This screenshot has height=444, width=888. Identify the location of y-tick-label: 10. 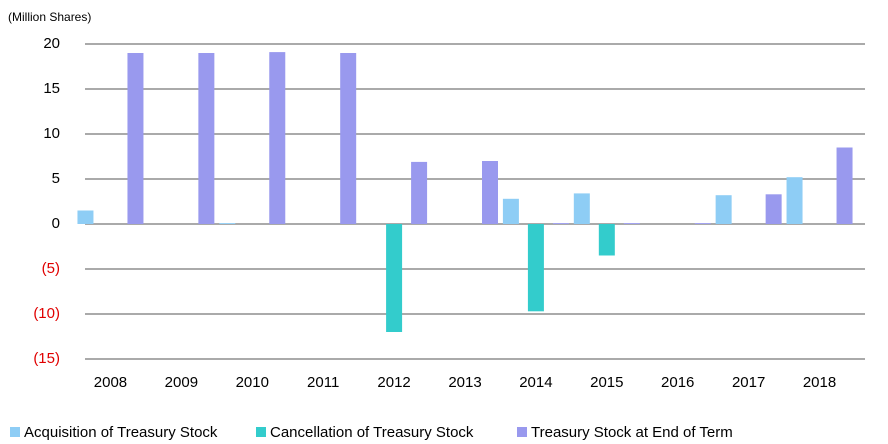
(51, 133).